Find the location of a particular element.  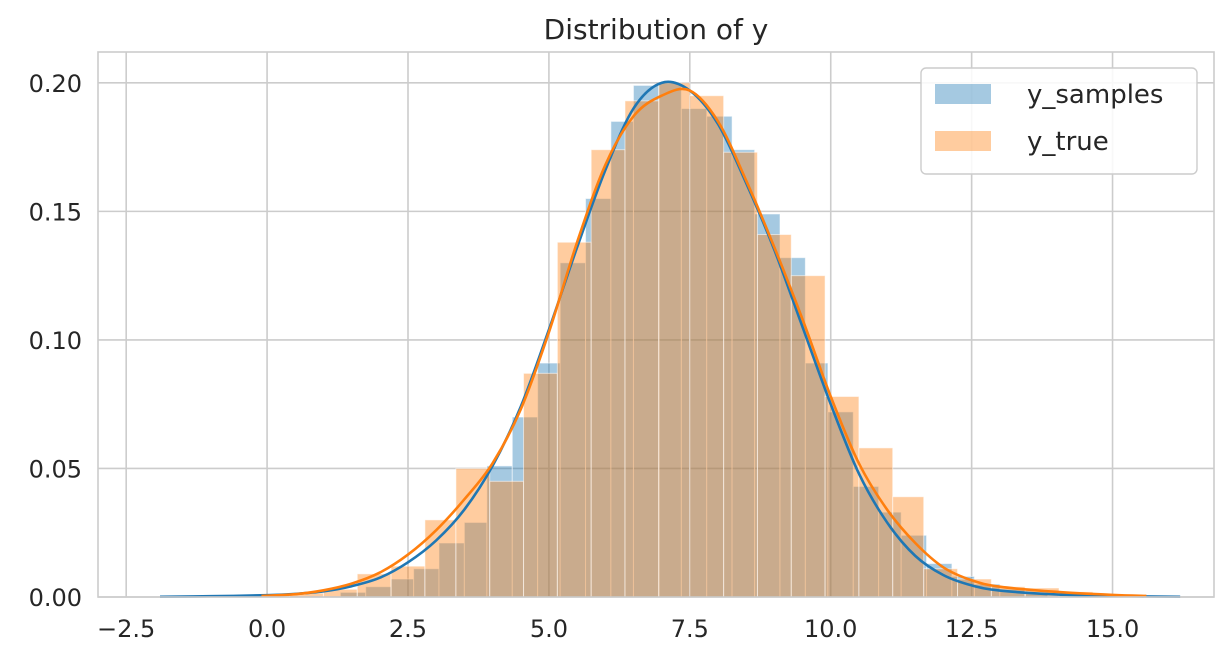

legend-swatch-y_true is located at coordinates (963, 141).